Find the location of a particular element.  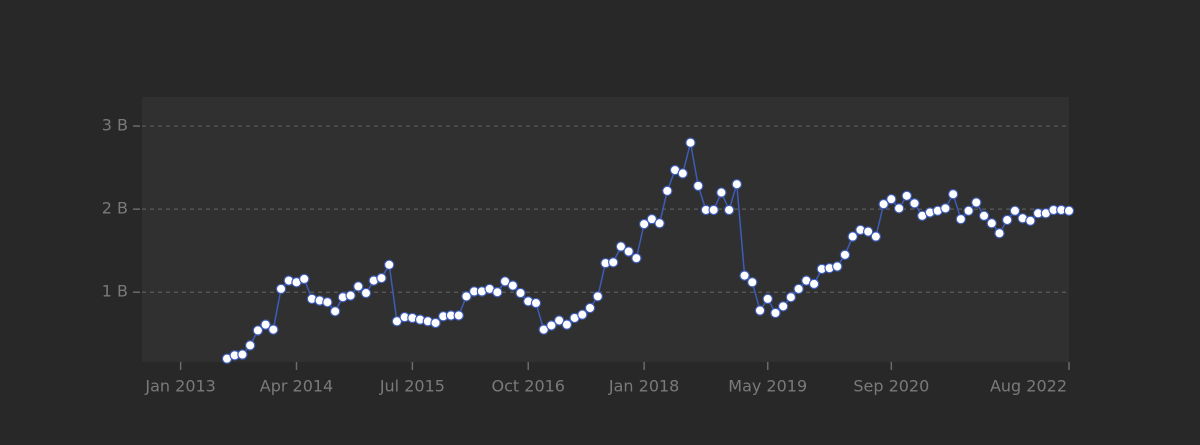

x-tick-label: Apr 2014 is located at coordinates (296, 386).